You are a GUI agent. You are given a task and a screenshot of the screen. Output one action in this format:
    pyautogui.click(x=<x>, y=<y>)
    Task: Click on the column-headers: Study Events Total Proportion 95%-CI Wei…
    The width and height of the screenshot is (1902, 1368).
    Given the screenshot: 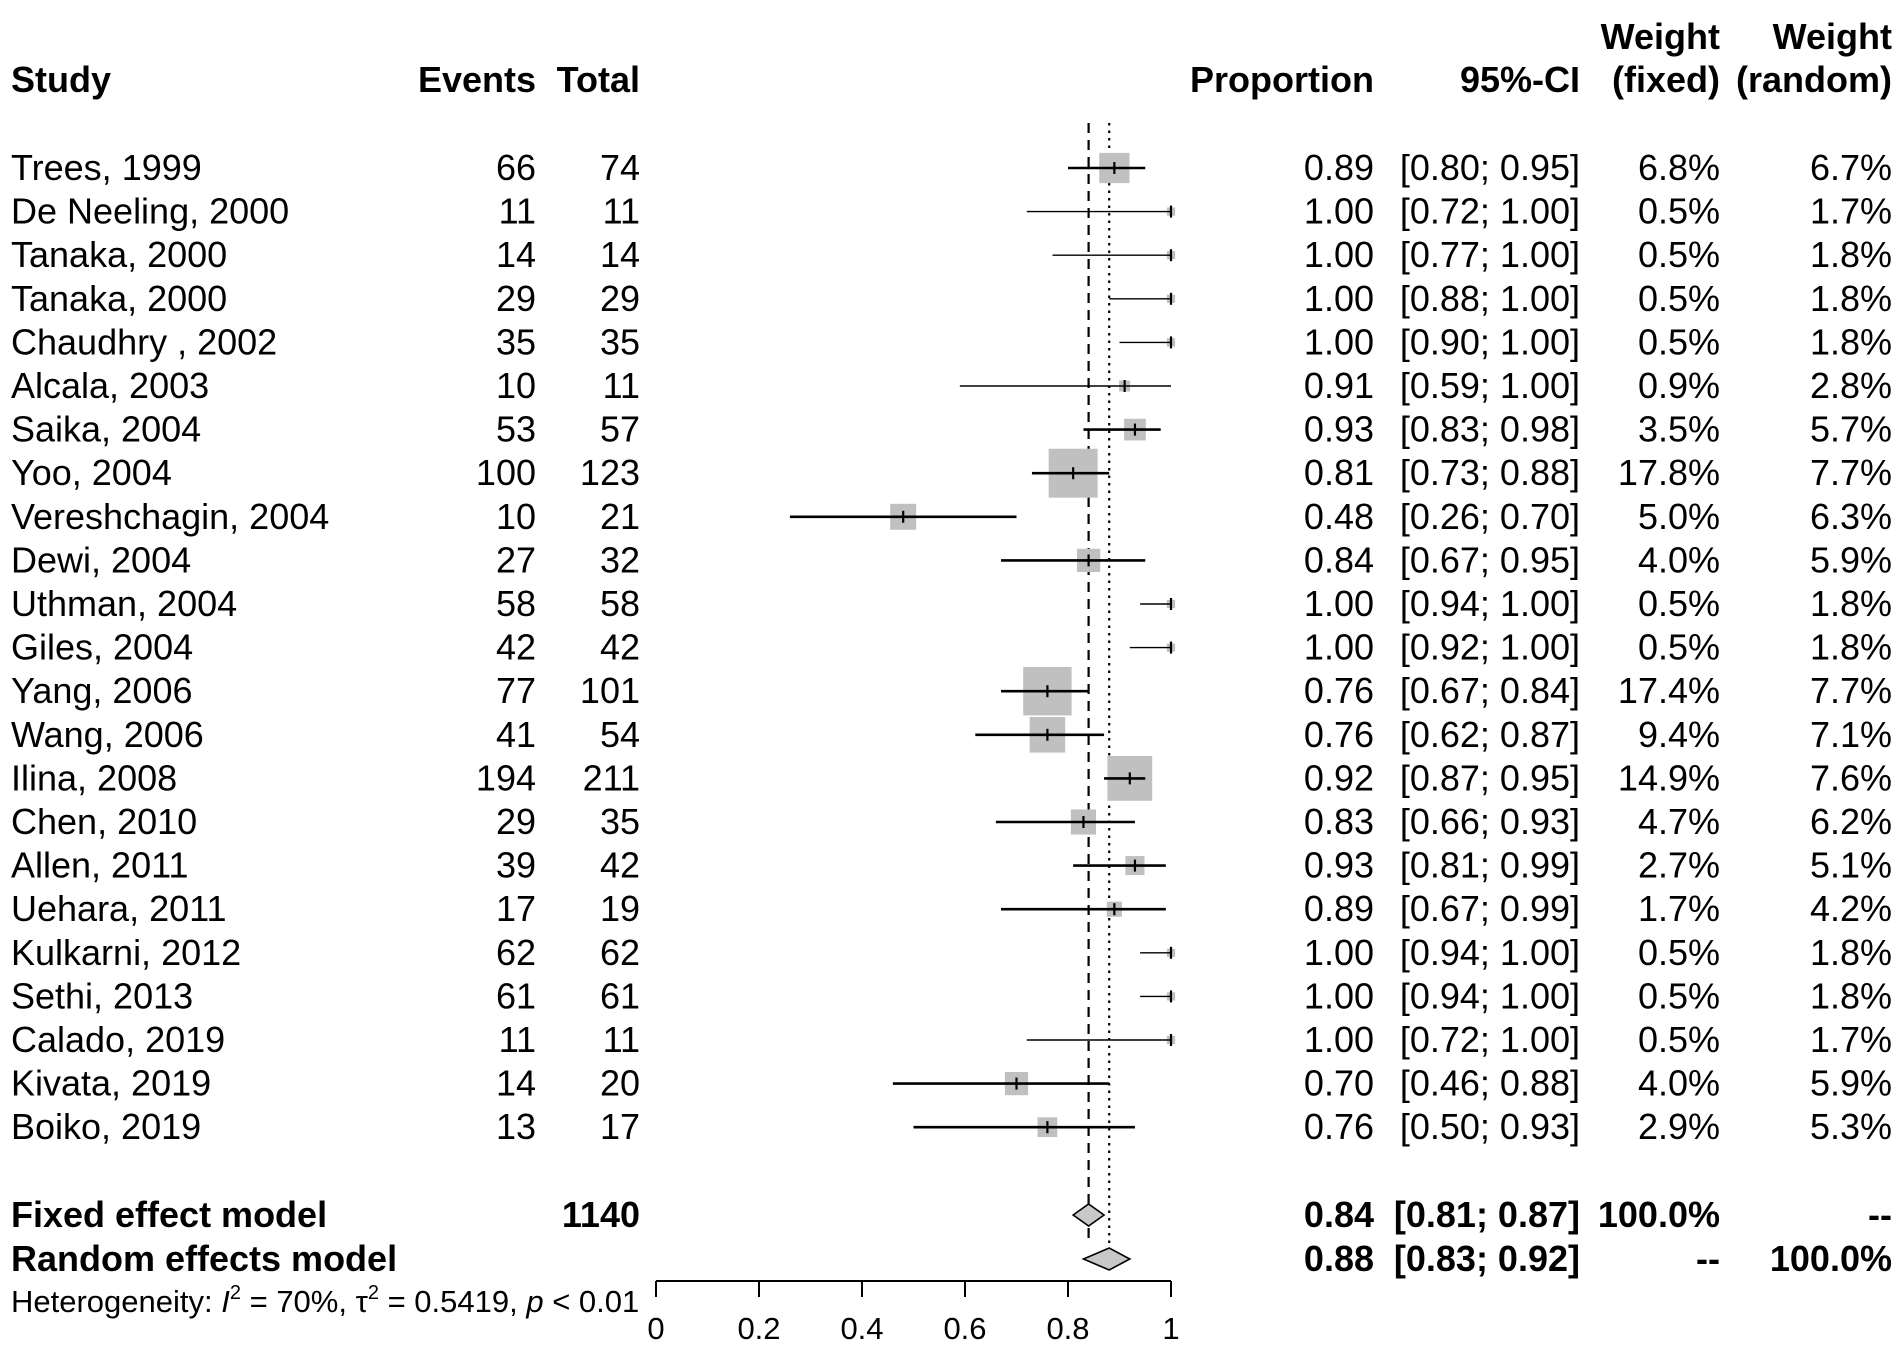 What is the action you would take?
    pyautogui.click(x=951, y=58)
    